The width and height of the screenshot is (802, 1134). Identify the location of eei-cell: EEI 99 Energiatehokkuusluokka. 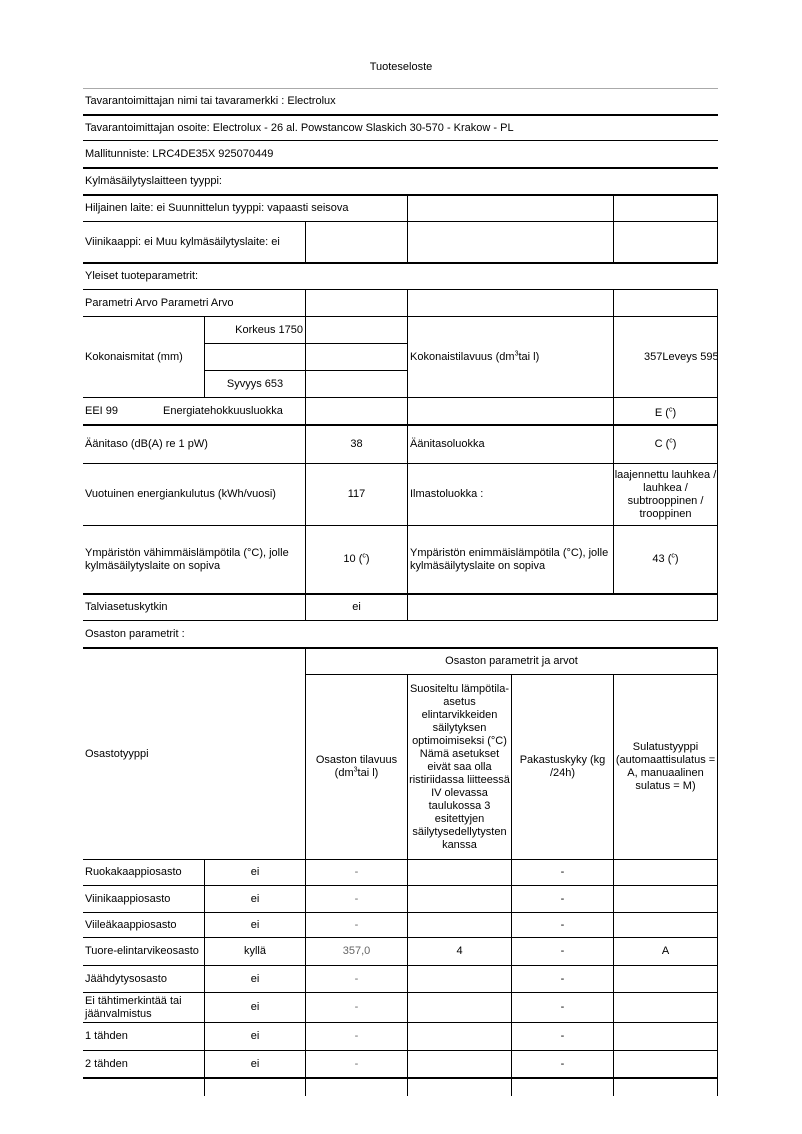
(194, 410).